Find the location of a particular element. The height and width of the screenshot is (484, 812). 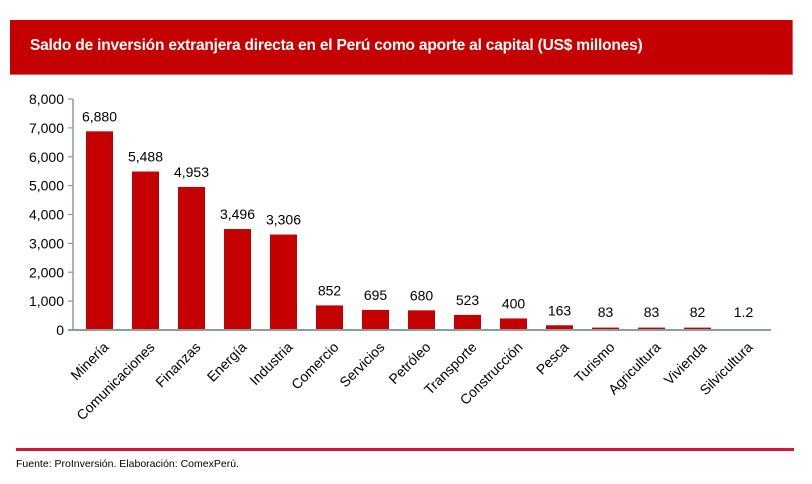

data-label: 680 is located at coordinates (422, 295).